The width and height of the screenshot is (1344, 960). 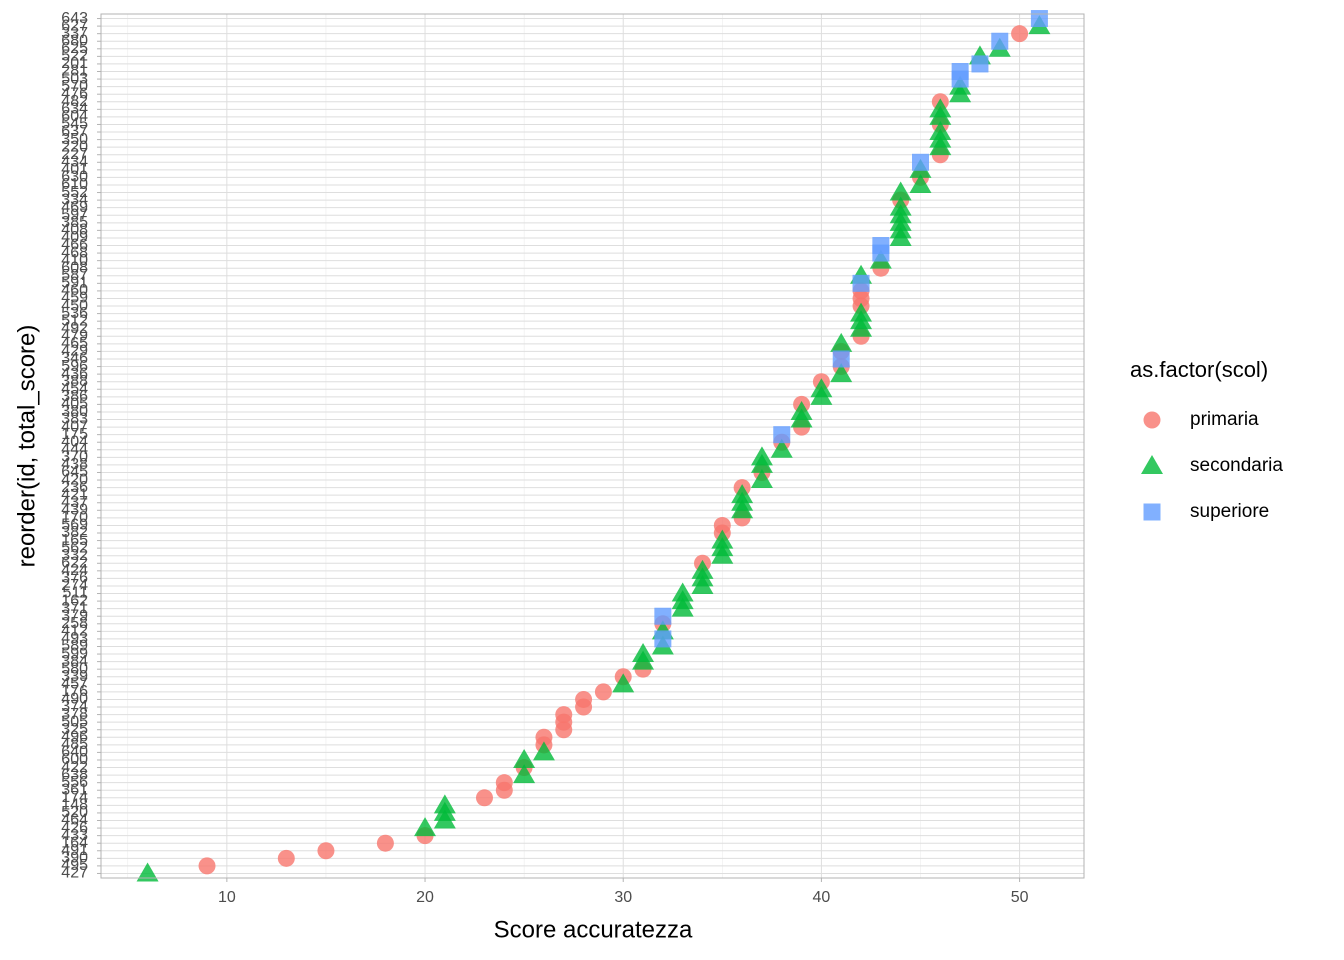 What do you see at coordinates (74, 267) in the screenshot?
I see `y-tick-label: 608` at bounding box center [74, 267].